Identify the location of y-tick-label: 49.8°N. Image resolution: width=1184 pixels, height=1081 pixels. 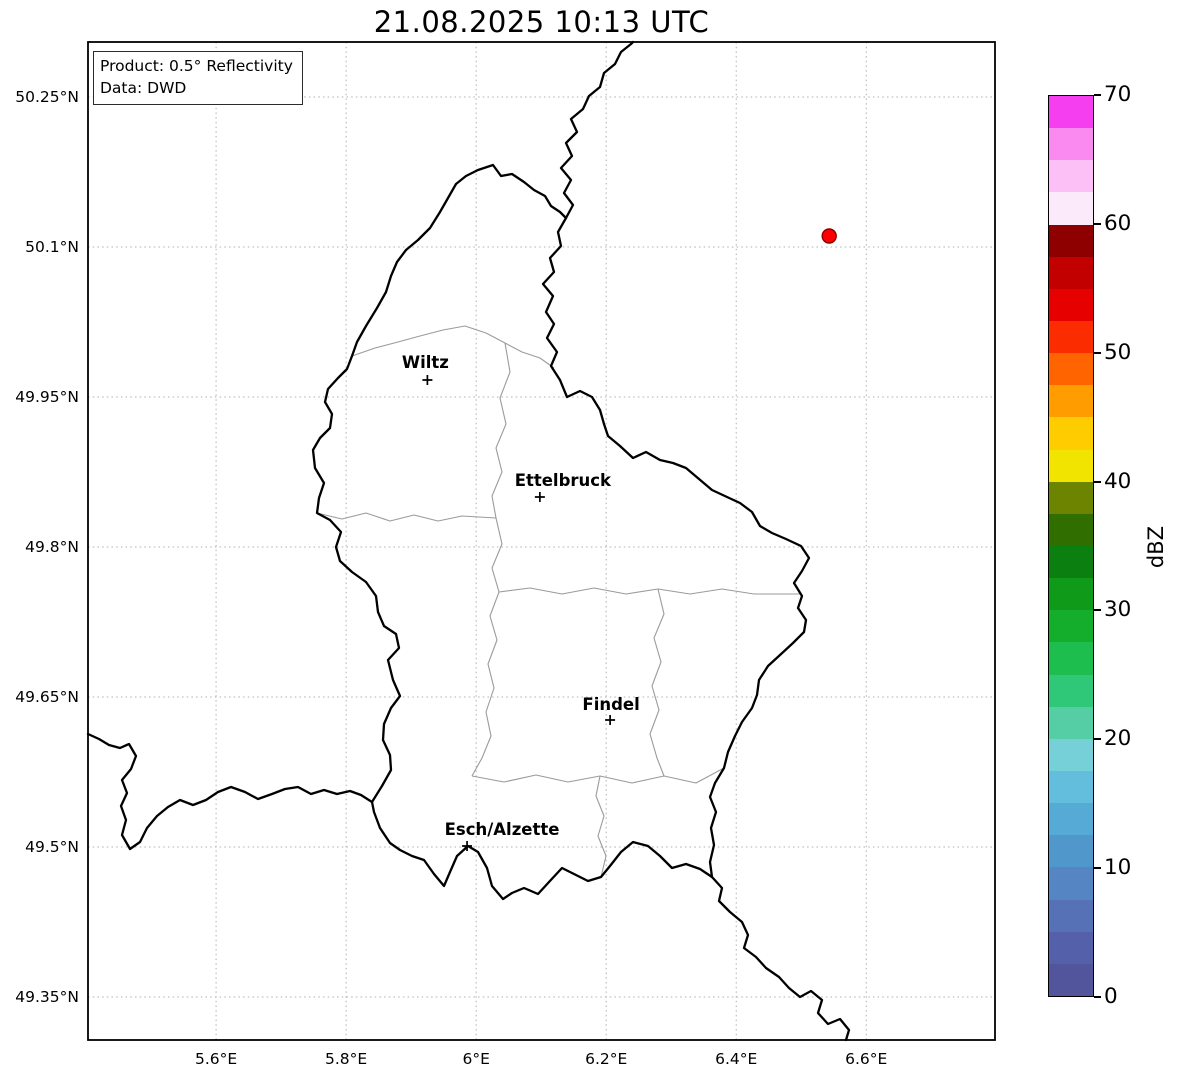
(52, 547).